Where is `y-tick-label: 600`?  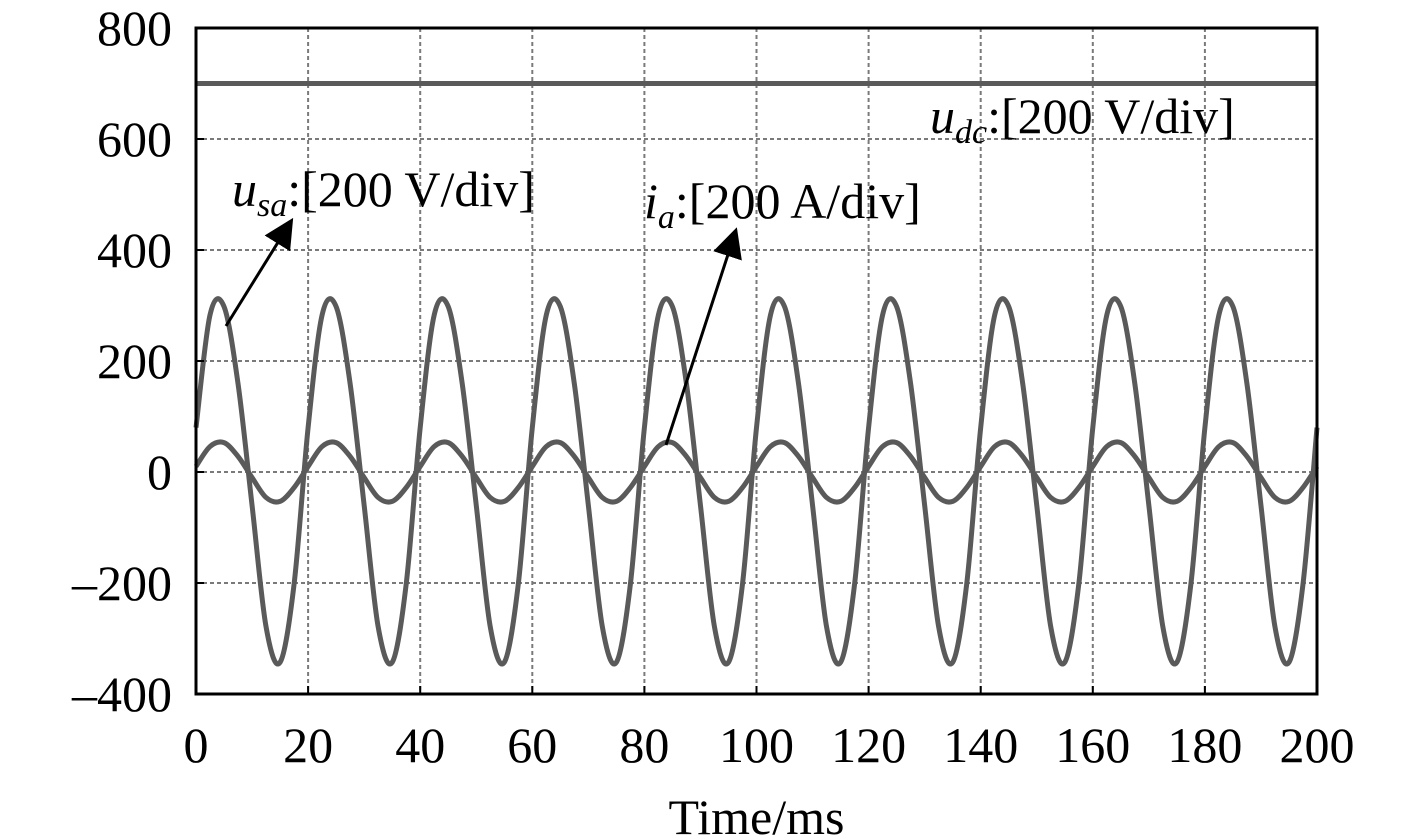 y-tick-label: 600 is located at coordinates (134, 139).